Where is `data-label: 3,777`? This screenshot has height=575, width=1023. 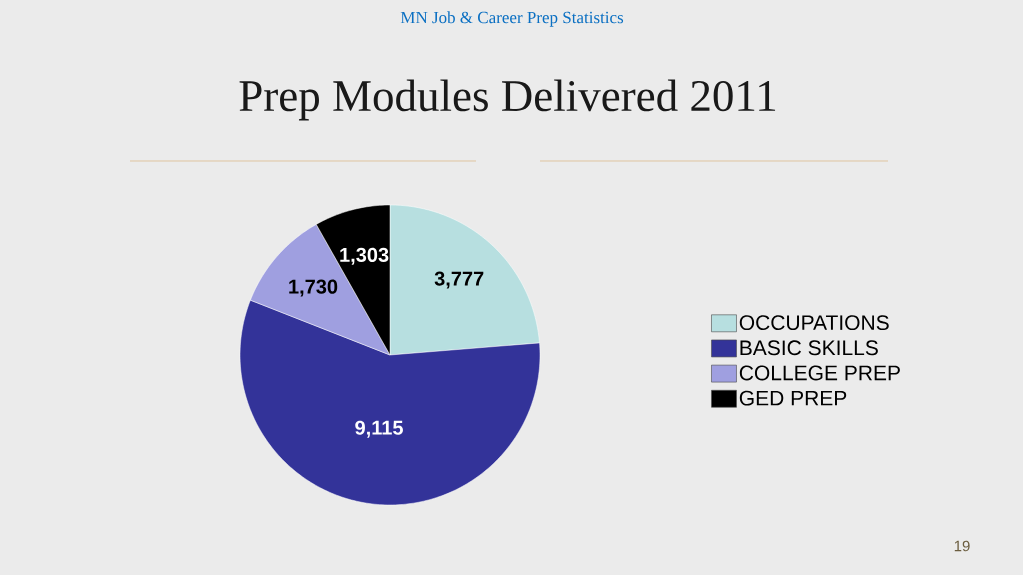 data-label: 3,777 is located at coordinates (459, 280).